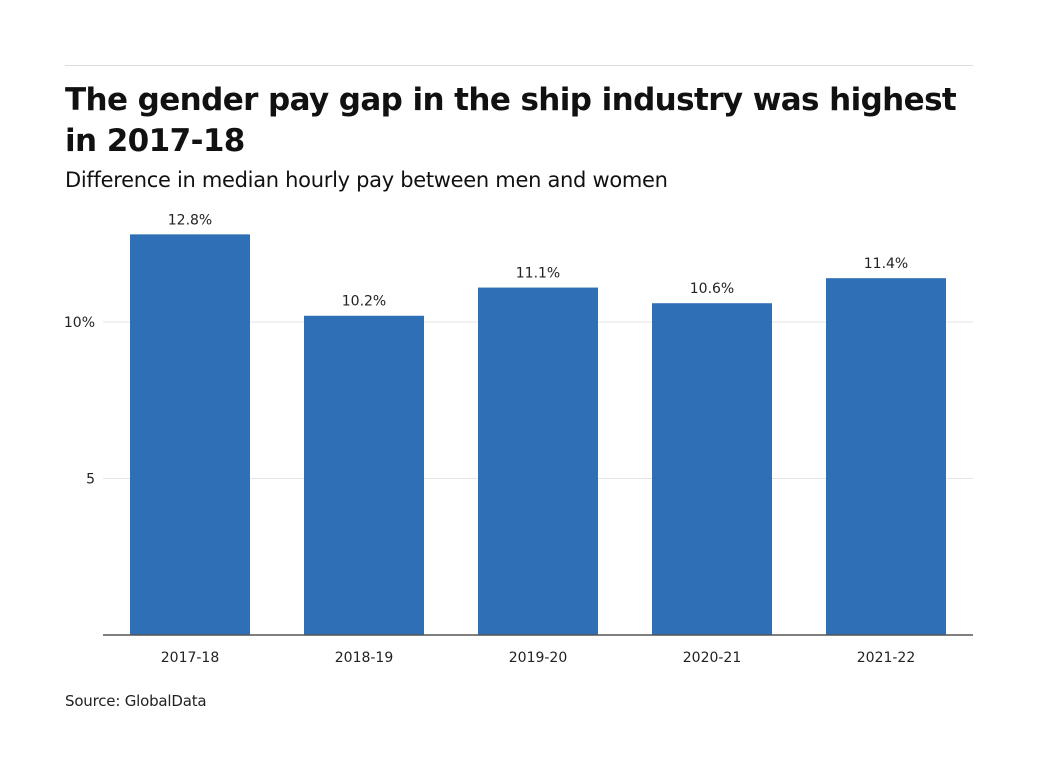 The image size is (1038, 778). What do you see at coordinates (190, 658) in the screenshot?
I see `x-tick-label: 2017-18` at bounding box center [190, 658].